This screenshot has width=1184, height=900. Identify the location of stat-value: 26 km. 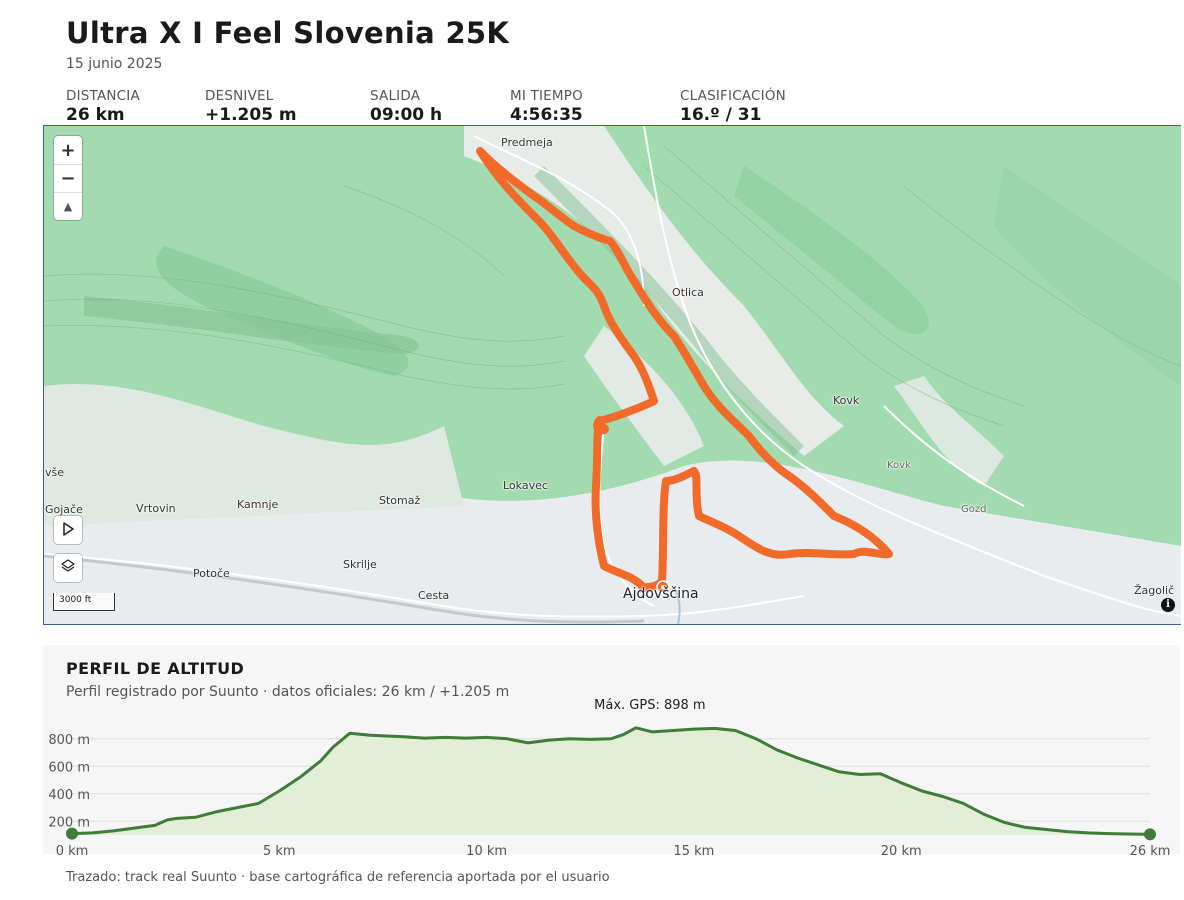
(95, 115).